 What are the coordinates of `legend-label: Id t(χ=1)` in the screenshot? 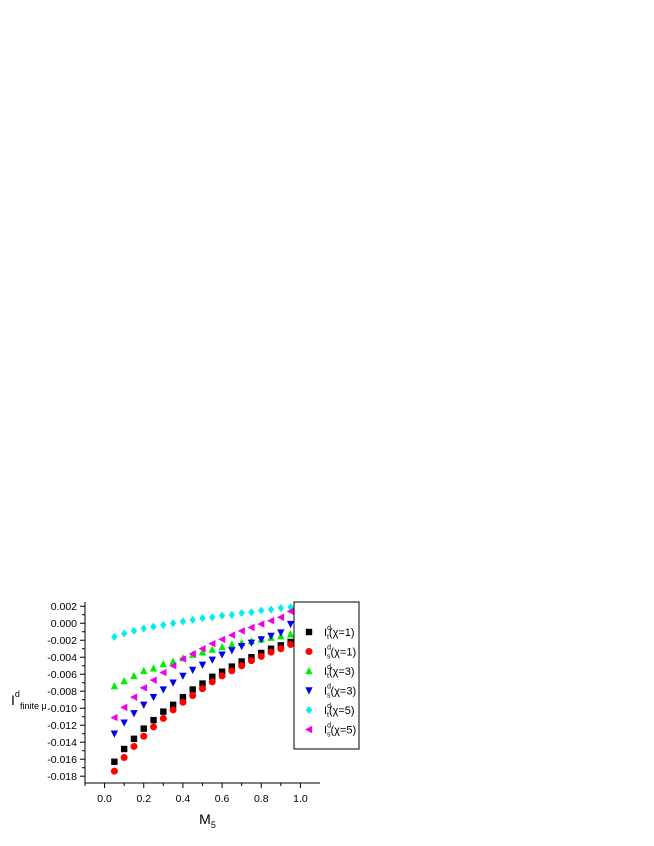 It's located at (339, 633).